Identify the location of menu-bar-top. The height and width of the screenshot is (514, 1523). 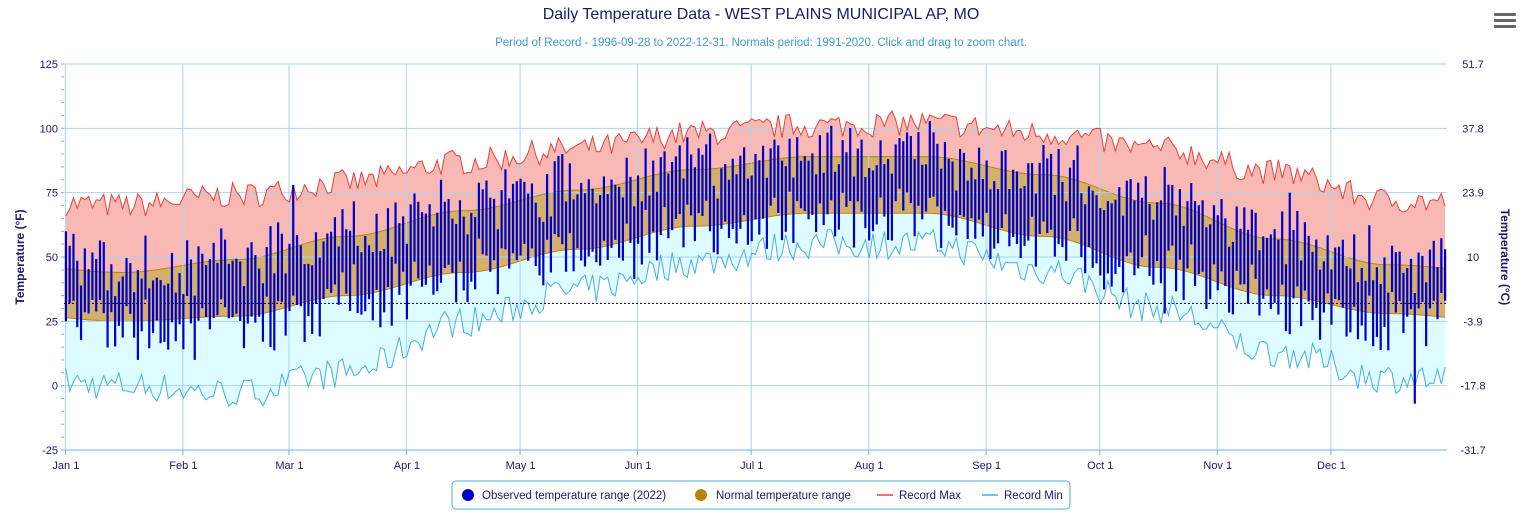
(1505, 14).